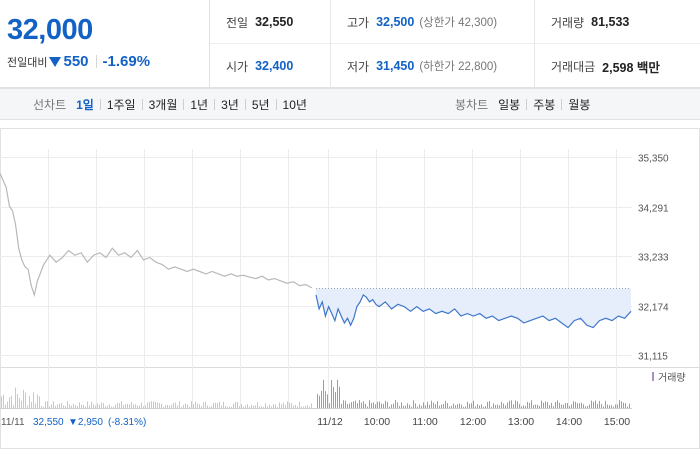 The image size is (700, 450). What do you see at coordinates (163, 104) in the screenshot?
I see `tab-3month: 3개월` at bounding box center [163, 104].